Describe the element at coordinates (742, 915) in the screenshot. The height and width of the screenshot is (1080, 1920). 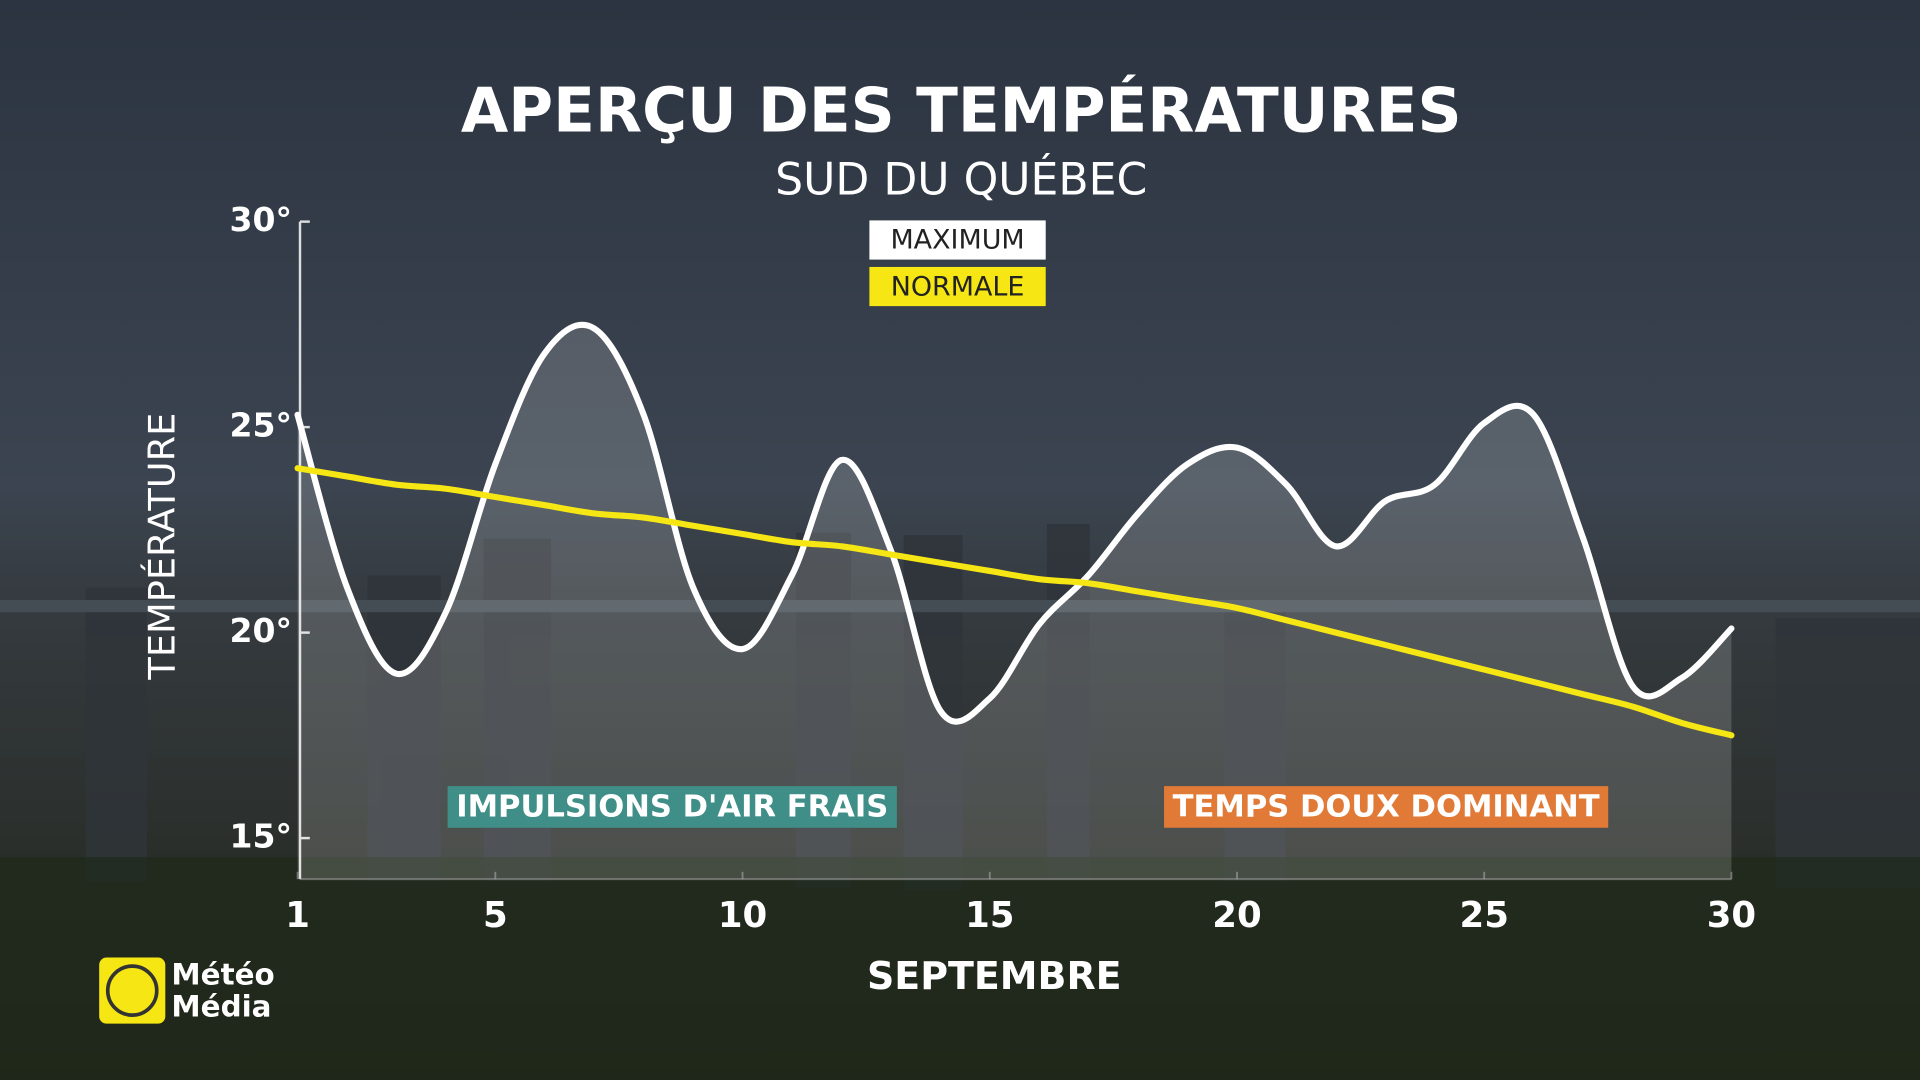
I see `x-tick-label: 10` at that location.